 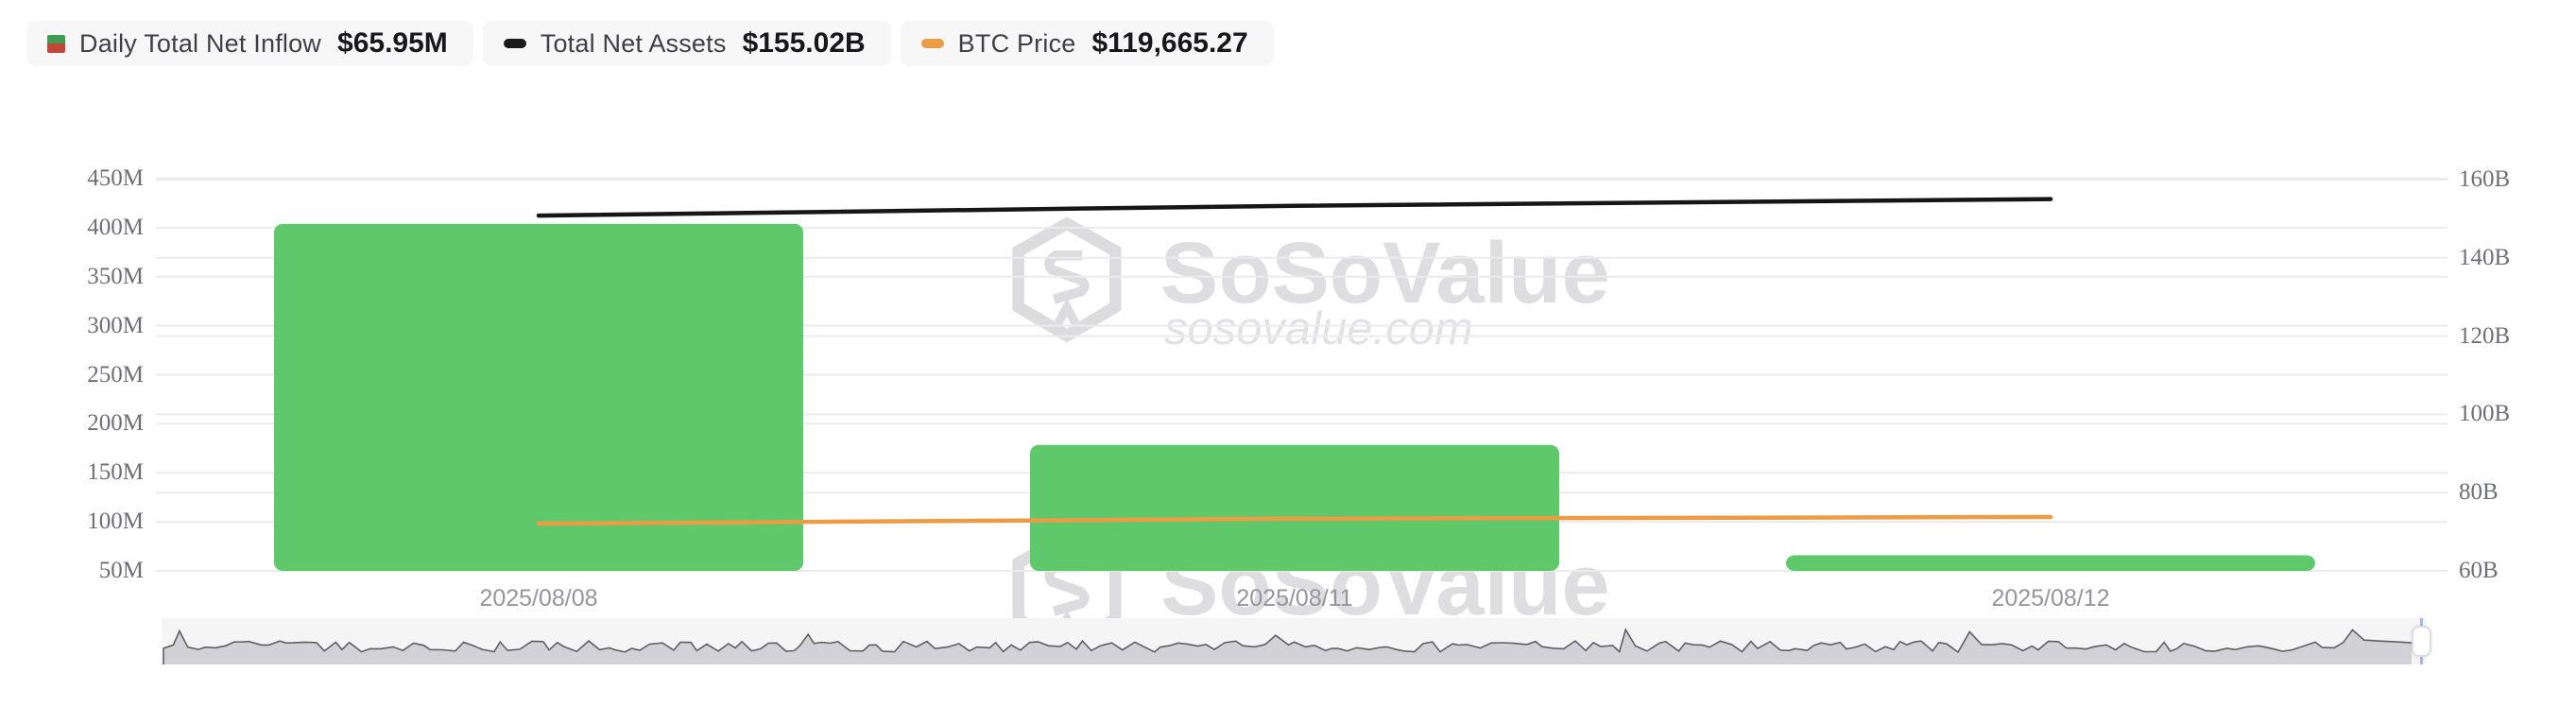 What do you see at coordinates (115, 472) in the screenshot?
I see `left-axis-tick-150M: 150M` at bounding box center [115, 472].